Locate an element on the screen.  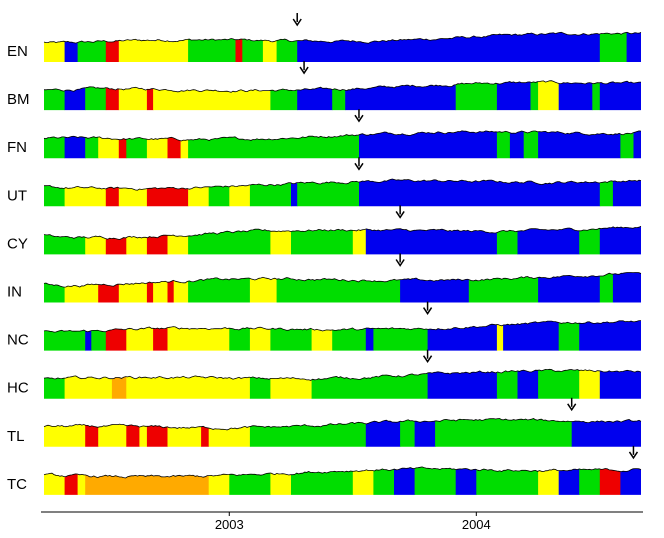
segments-hc is located at coordinates (342, 384).